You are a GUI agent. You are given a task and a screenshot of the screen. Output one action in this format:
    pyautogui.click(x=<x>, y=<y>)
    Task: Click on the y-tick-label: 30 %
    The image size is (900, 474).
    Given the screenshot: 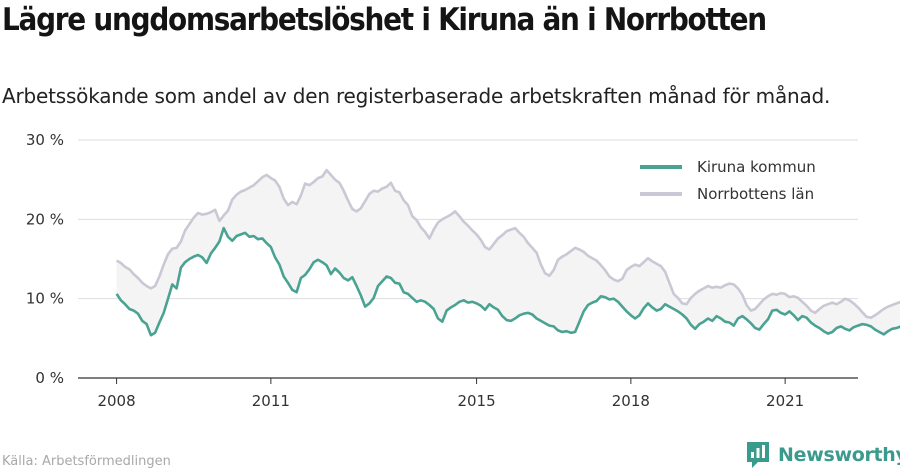 What is the action you would take?
    pyautogui.click(x=45, y=140)
    